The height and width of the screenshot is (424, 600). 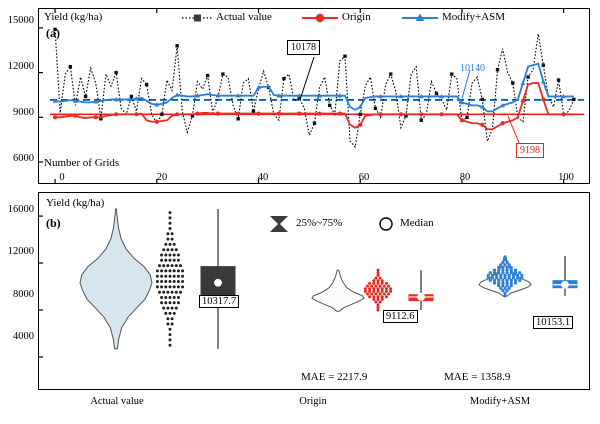 What do you see at coordinates (310, 18) in the screenshot?
I see `panel-a-legend-marks` at bounding box center [310, 18].